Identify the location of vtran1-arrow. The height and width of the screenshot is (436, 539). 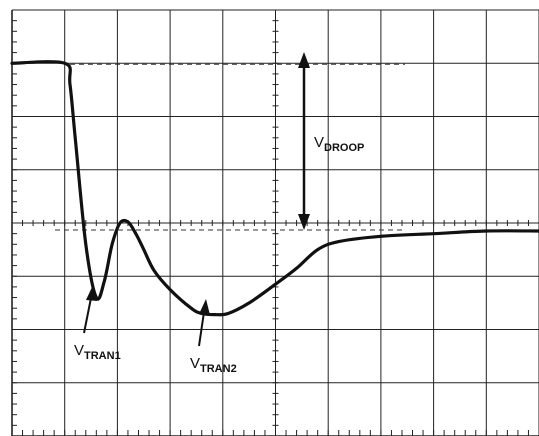
(90, 309).